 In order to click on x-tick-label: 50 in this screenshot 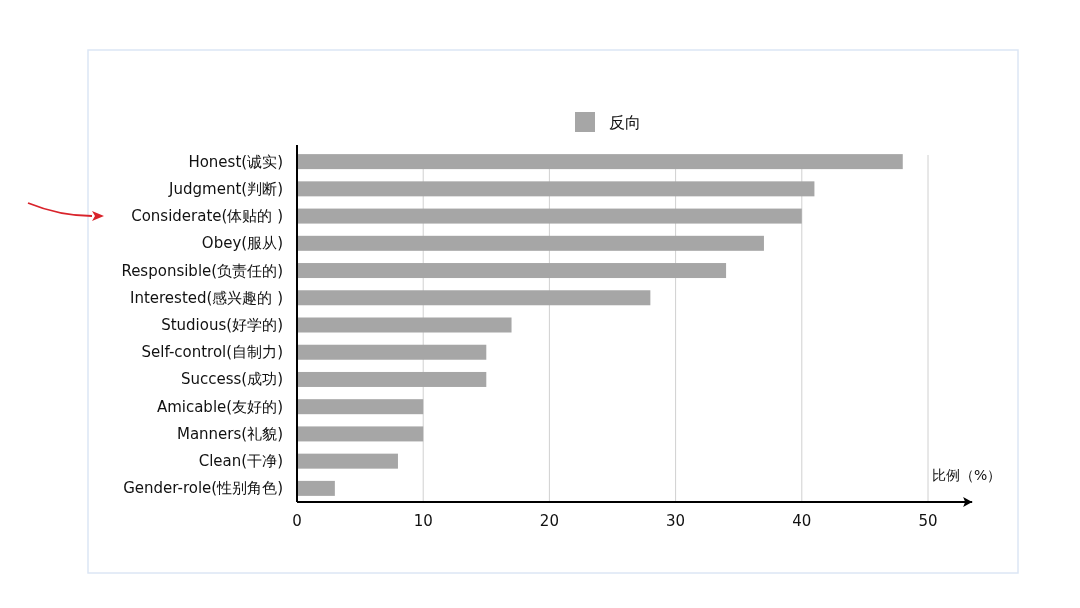, I will do `click(928, 521)`.